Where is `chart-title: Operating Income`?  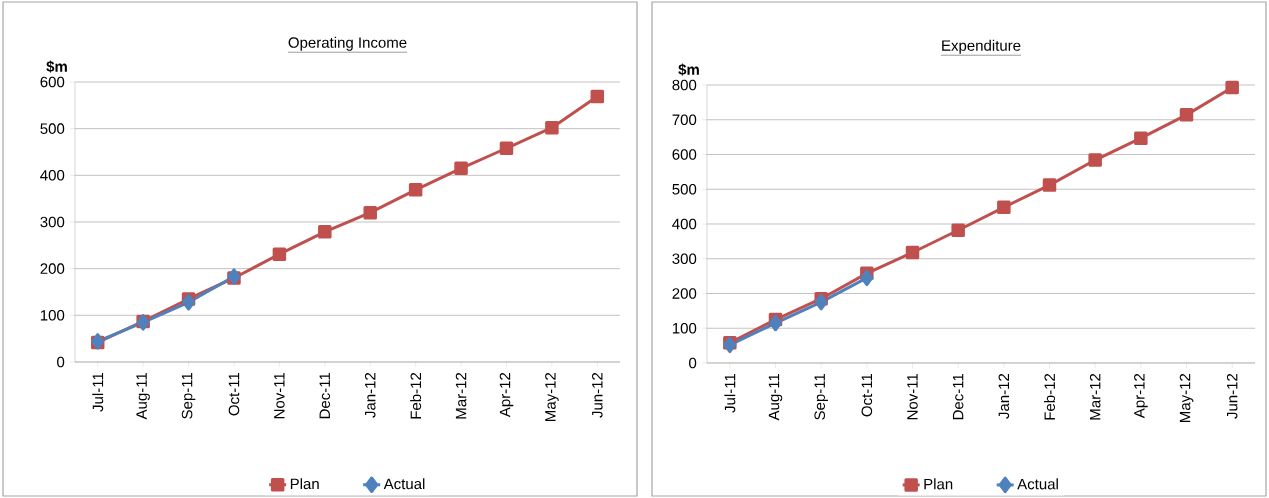
chart-title: Operating Income is located at coordinates (347, 43).